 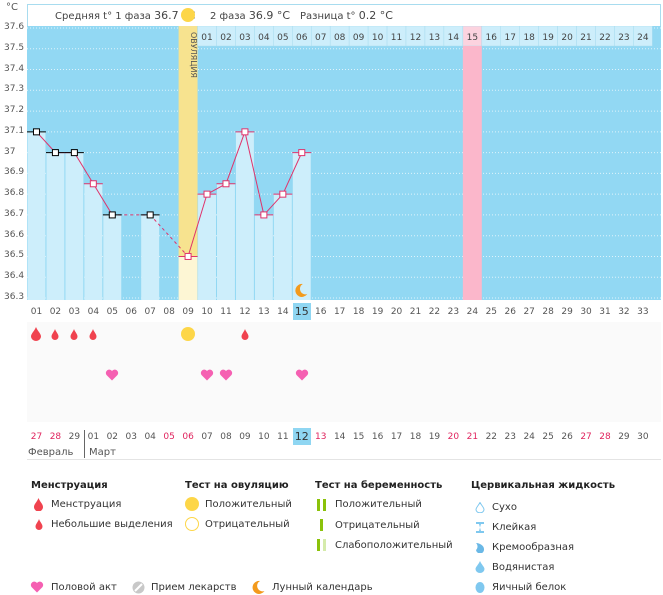 I want to click on calendar-date: 22, so click(x=491, y=437).